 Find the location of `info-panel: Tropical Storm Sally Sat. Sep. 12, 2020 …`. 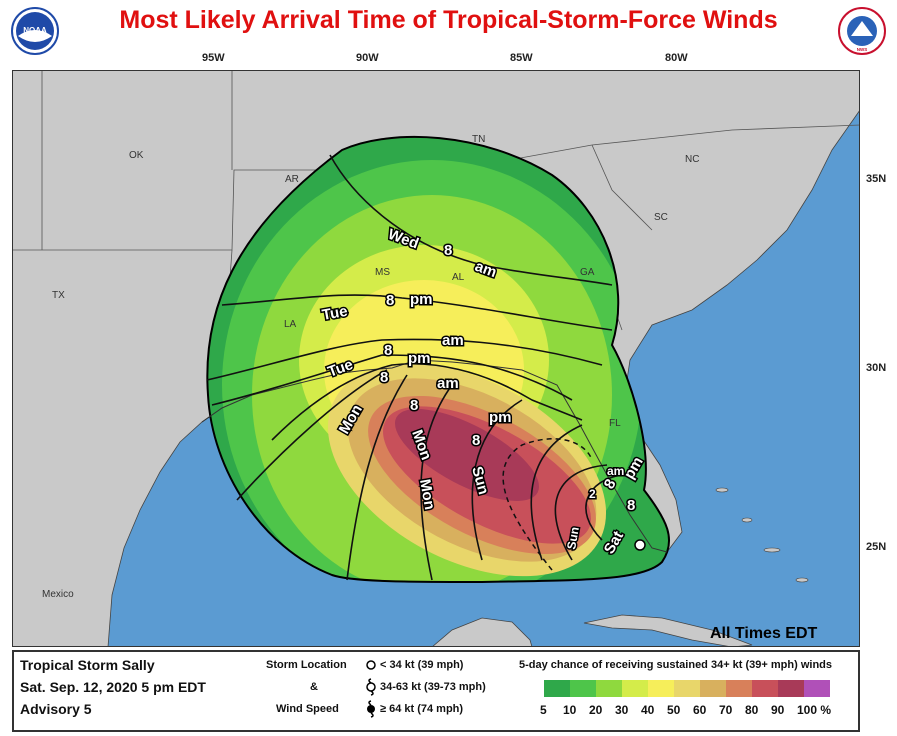

info-panel: Tropical Storm Sally Sat. Sep. 12, 2020 … is located at coordinates (436, 691).